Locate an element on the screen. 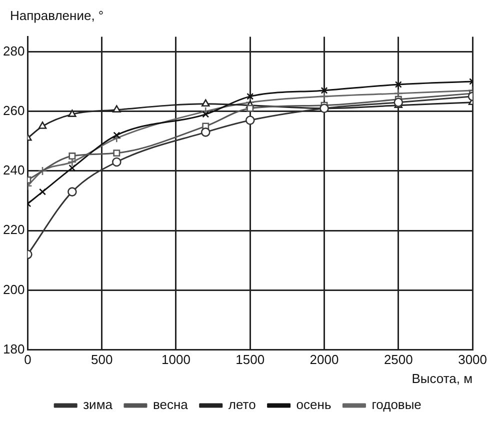 The width and height of the screenshot is (490, 430). x-tick-label: 3000 is located at coordinates (472, 360).